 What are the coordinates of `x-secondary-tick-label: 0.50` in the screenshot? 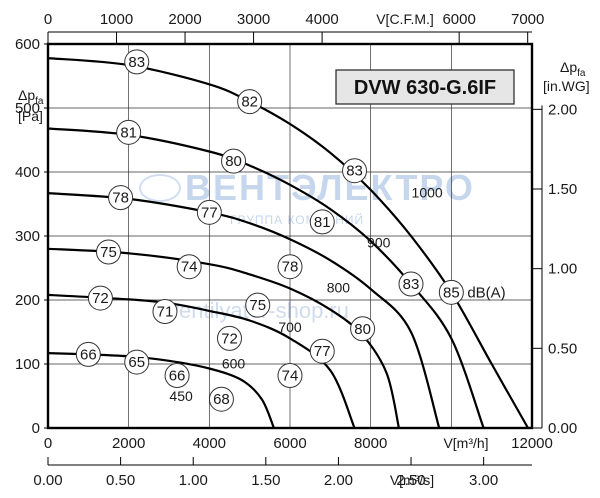 It's located at (120, 480).